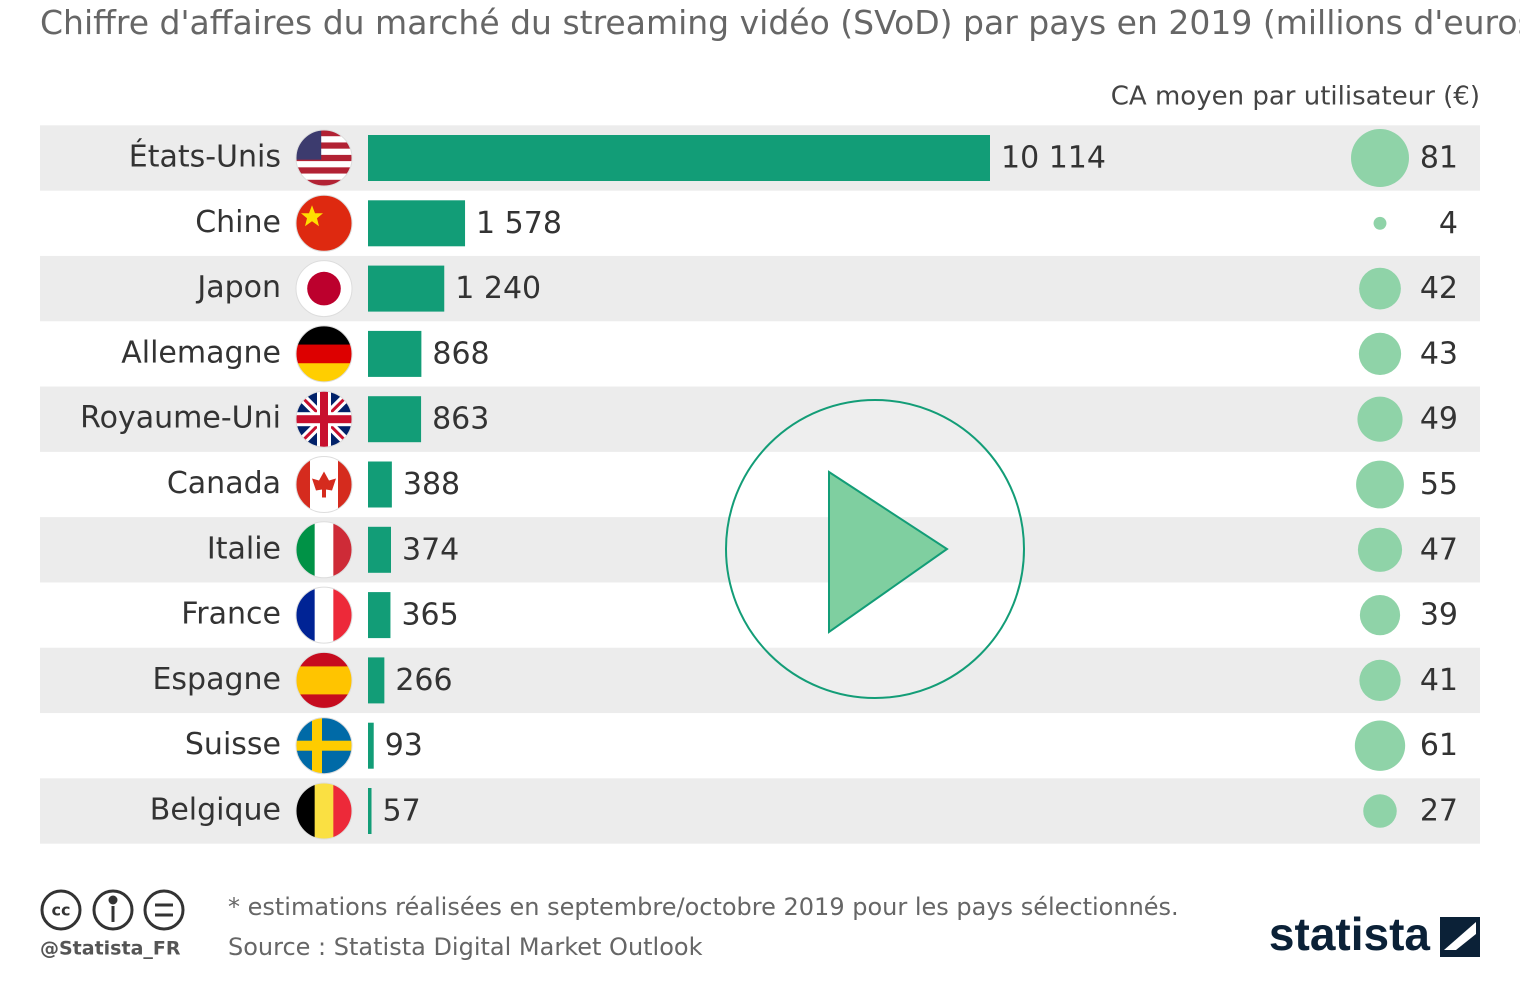 The width and height of the screenshot is (1520, 984). What do you see at coordinates (1448, 223) in the screenshot?
I see `bubble-label: 4` at bounding box center [1448, 223].